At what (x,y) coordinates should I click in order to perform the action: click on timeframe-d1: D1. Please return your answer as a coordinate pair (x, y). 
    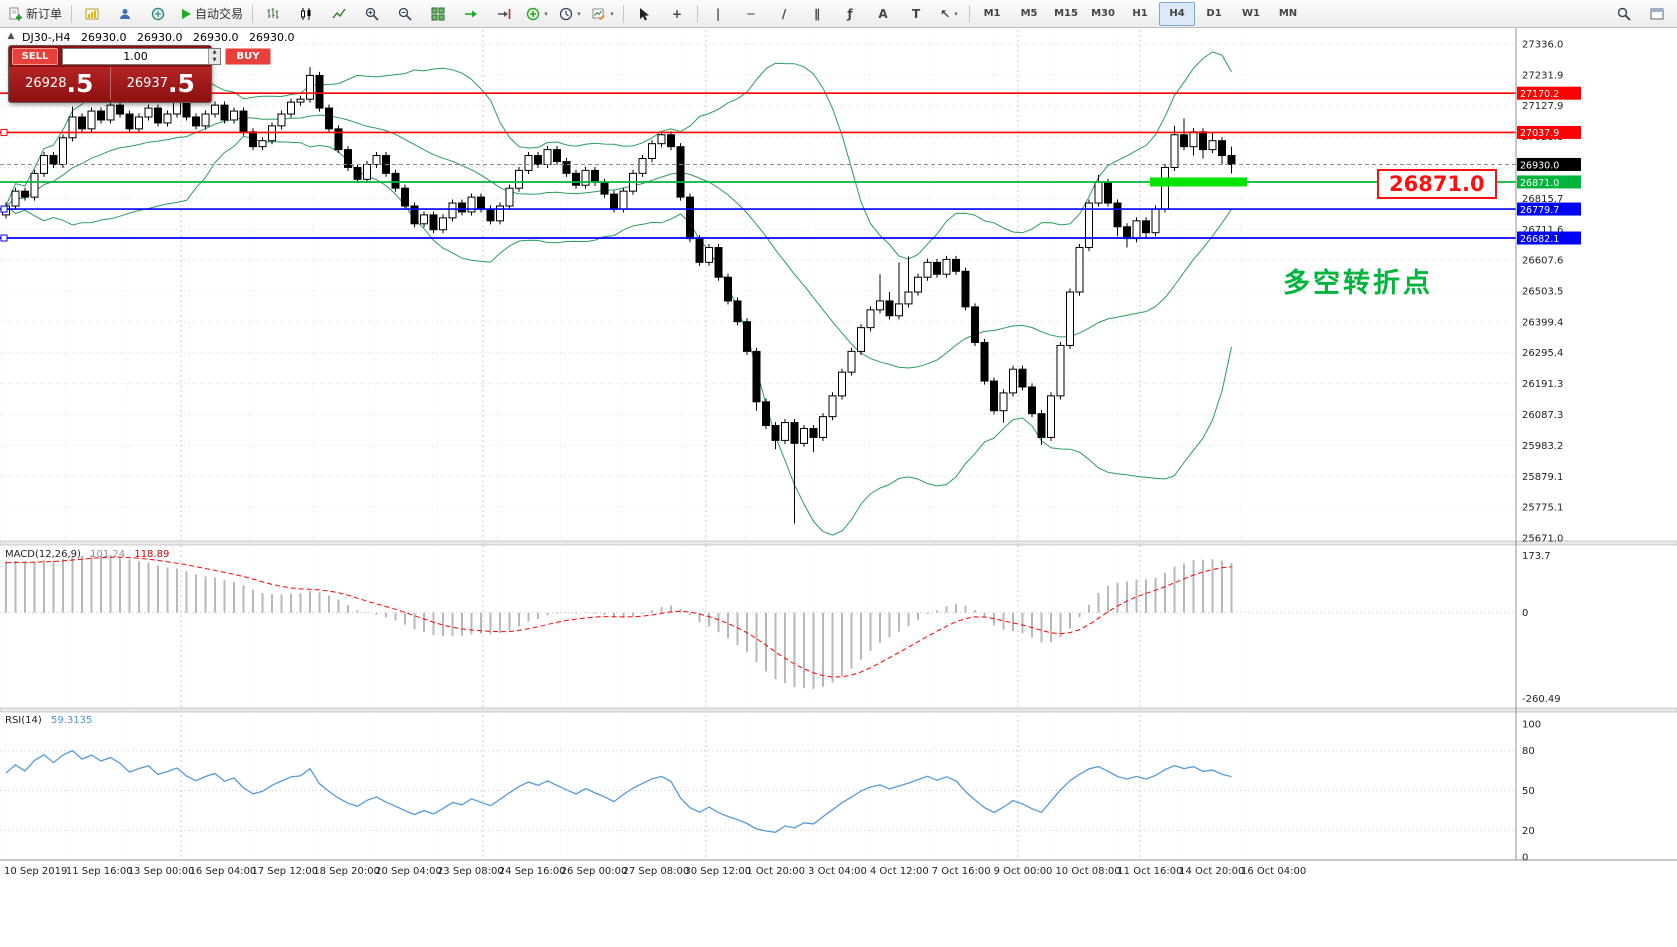
    Looking at the image, I should click on (1214, 13).